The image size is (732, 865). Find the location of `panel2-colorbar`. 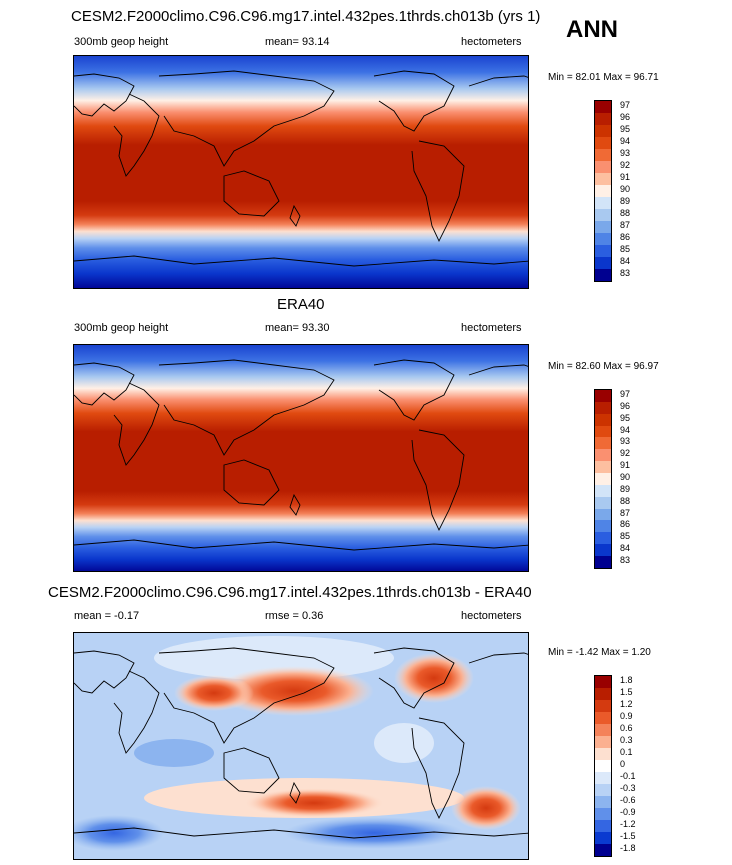

panel2-colorbar is located at coordinates (603, 479).